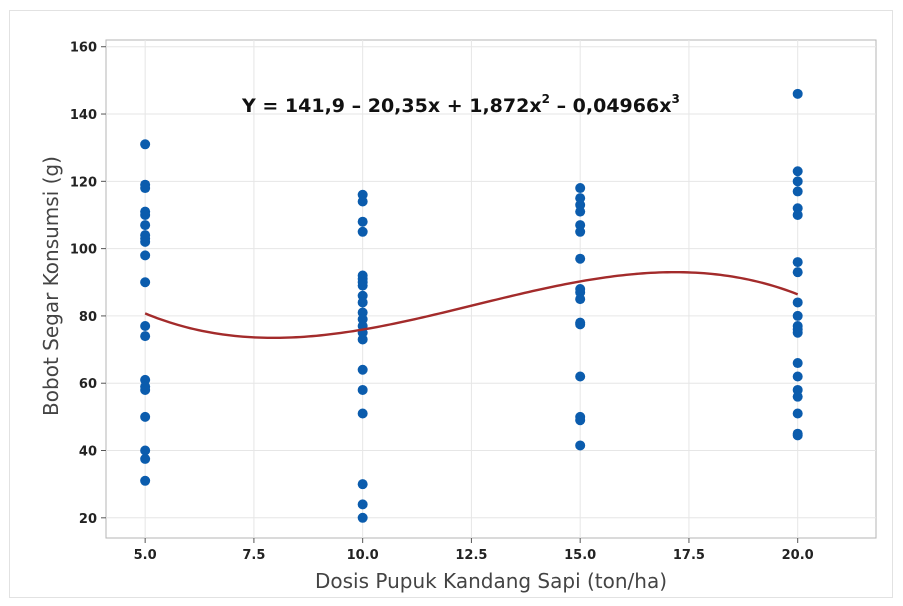 The image size is (903, 606). Describe the element at coordinates (471, 555) in the screenshot. I see `x-tick-label: 12.5` at that location.